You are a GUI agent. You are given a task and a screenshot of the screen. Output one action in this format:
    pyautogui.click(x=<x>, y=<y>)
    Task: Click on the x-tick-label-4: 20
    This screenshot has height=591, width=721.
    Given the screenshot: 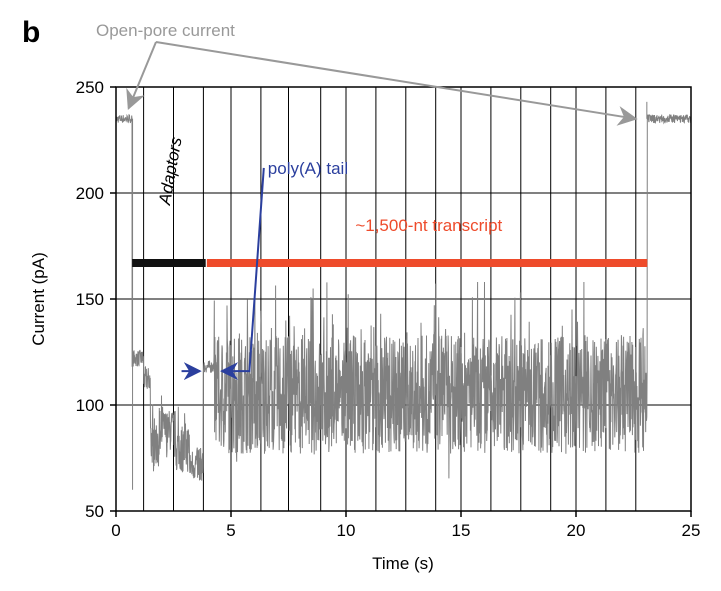 What is the action you would take?
    pyautogui.click(x=576, y=530)
    